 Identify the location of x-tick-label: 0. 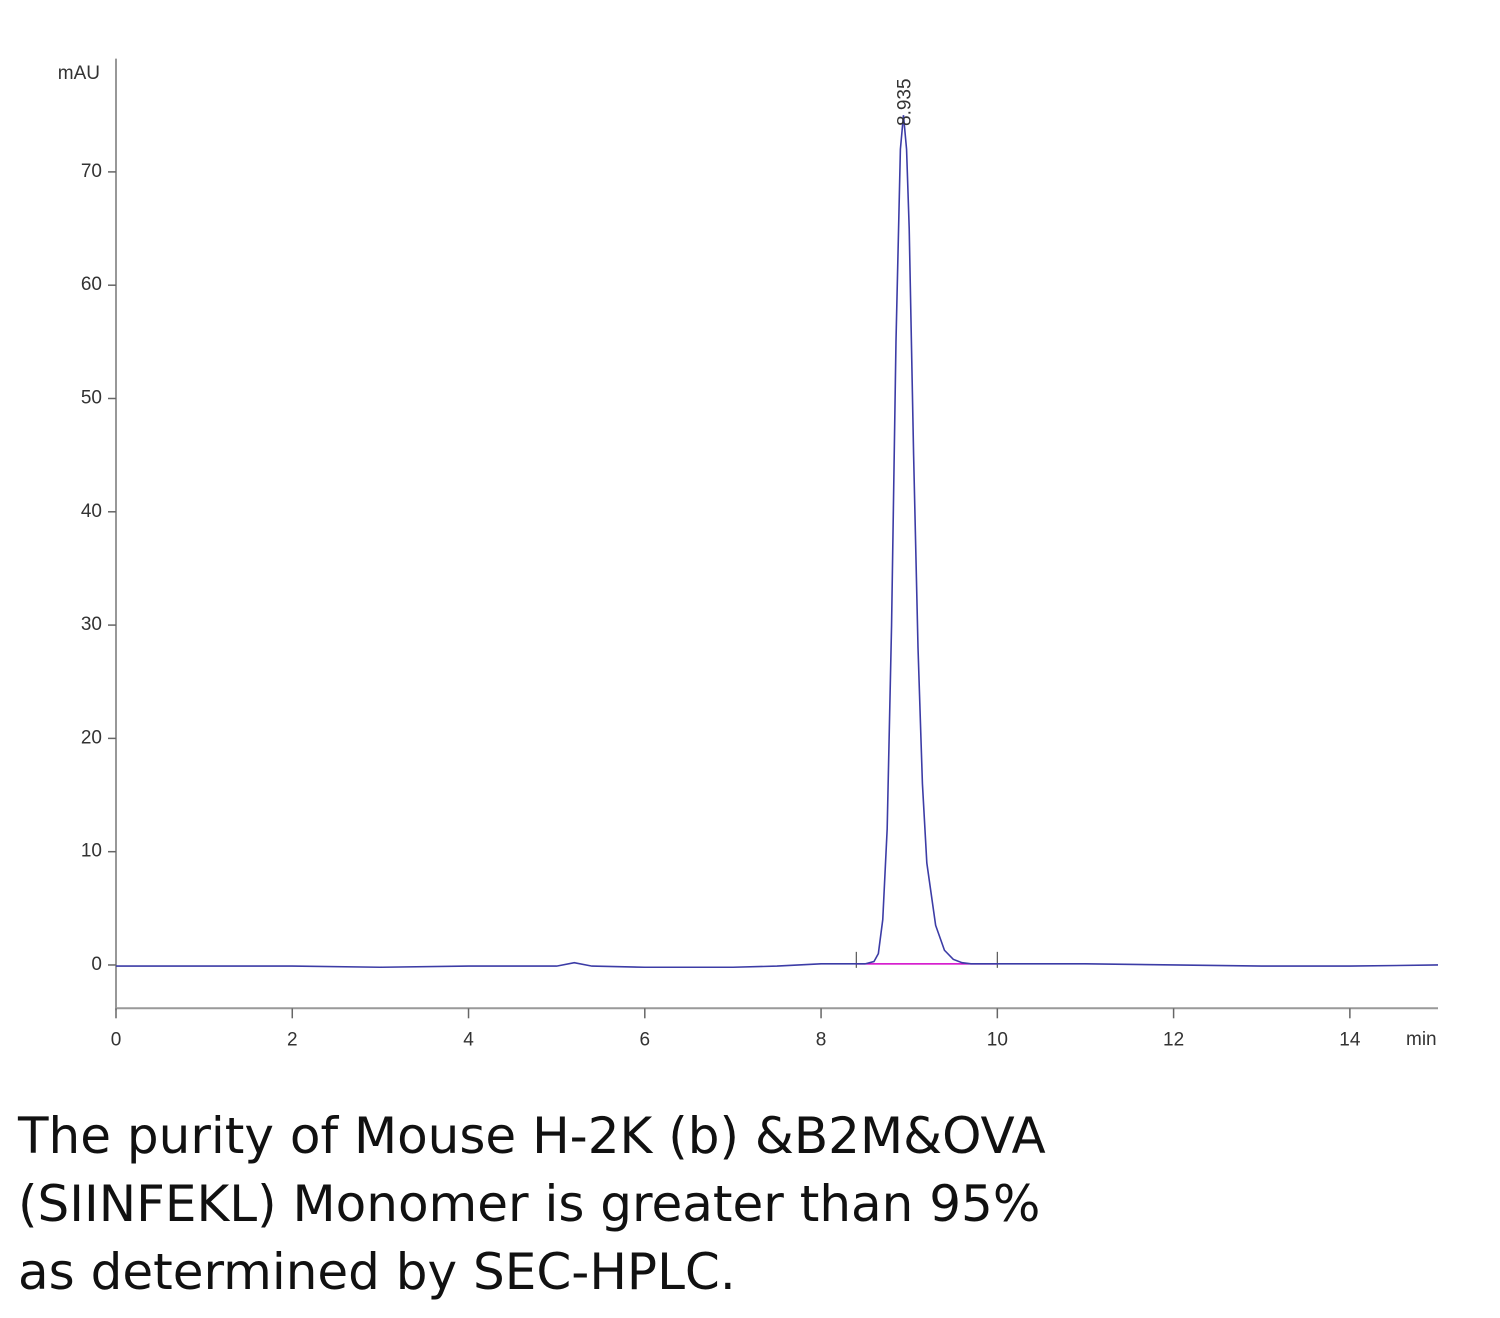
(116, 1039).